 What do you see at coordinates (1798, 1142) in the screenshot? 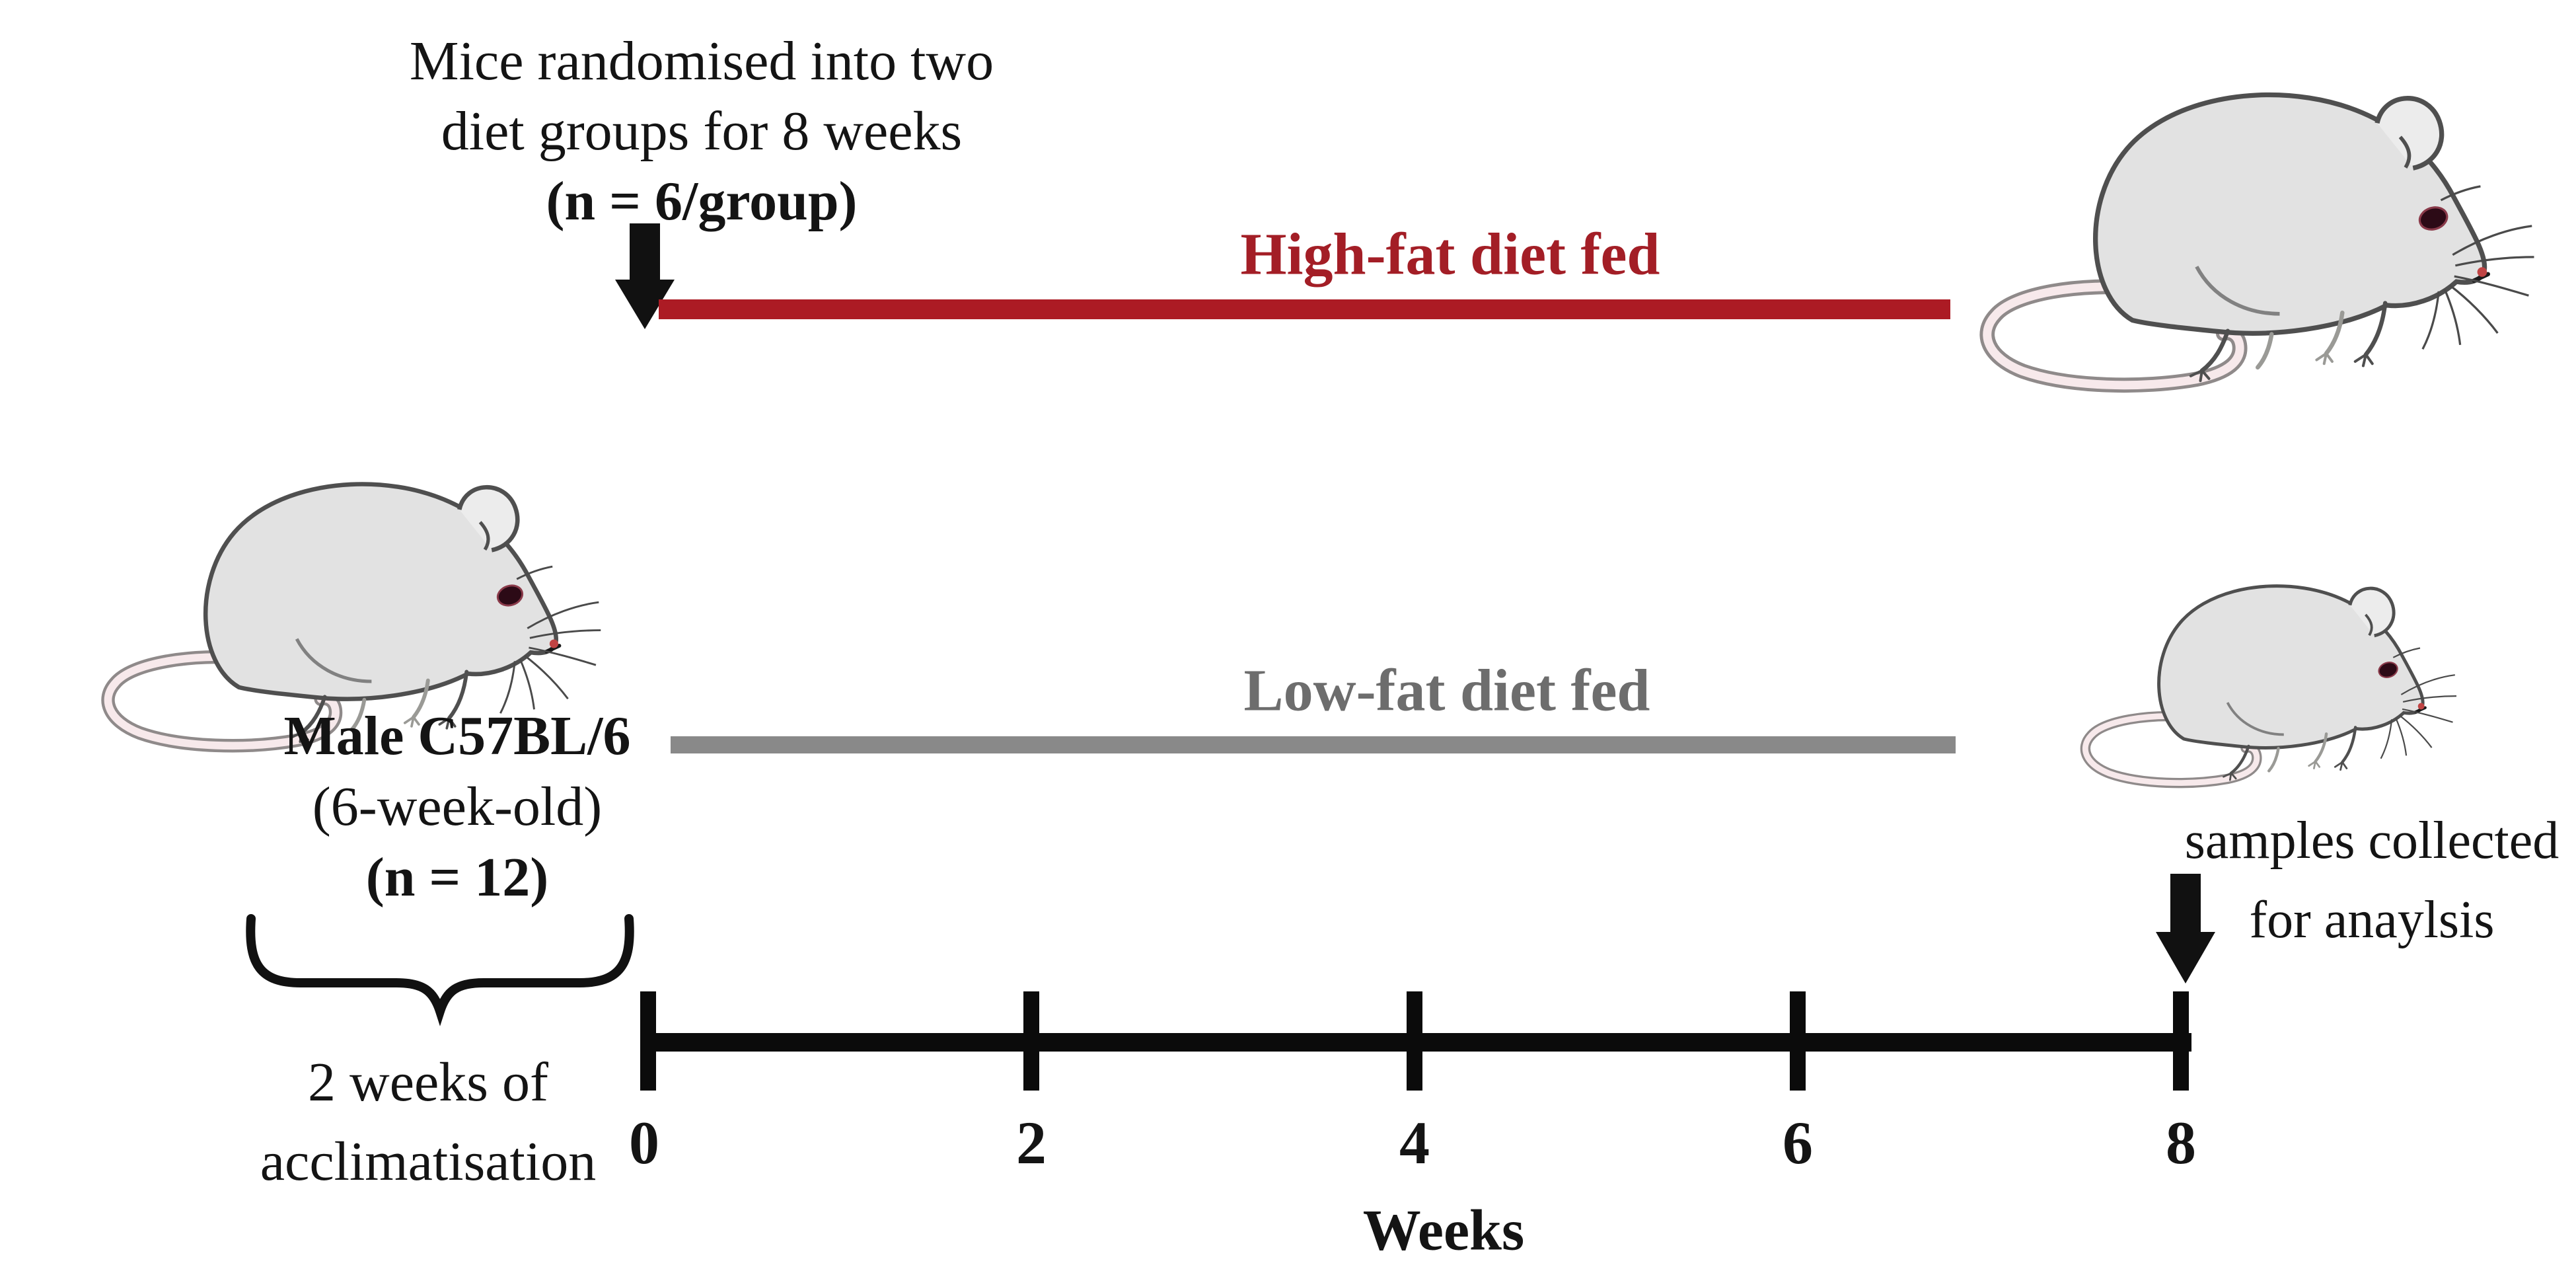
I see `tick-label-6: 6` at bounding box center [1798, 1142].